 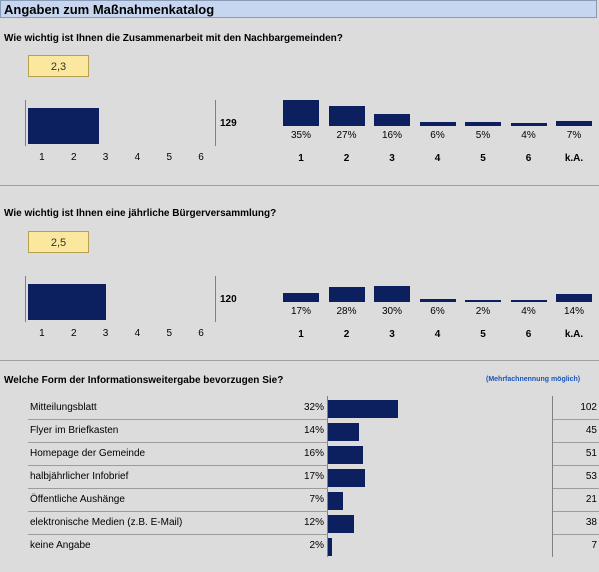 What do you see at coordinates (313, 407) in the screenshot?
I see `information-percent: 32%` at bounding box center [313, 407].